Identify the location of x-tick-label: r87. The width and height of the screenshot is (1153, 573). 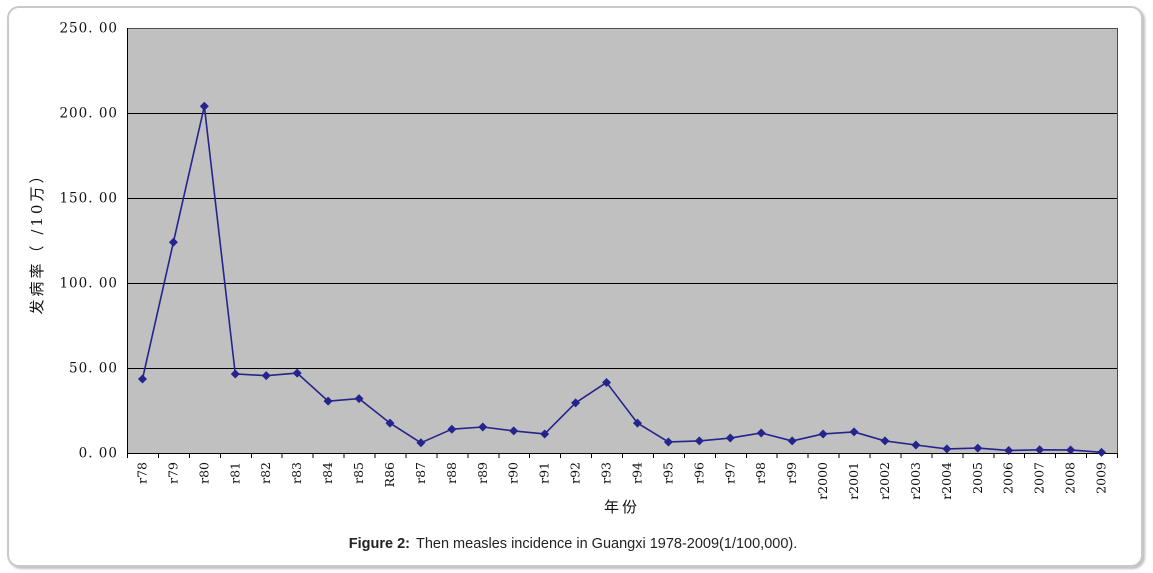
(420, 473).